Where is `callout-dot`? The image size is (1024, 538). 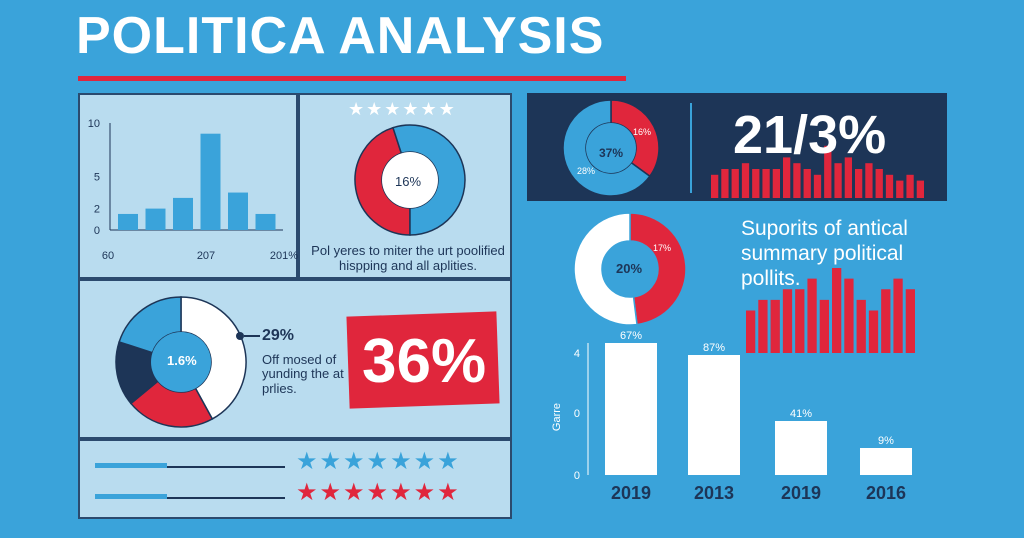 callout-dot is located at coordinates (240, 336).